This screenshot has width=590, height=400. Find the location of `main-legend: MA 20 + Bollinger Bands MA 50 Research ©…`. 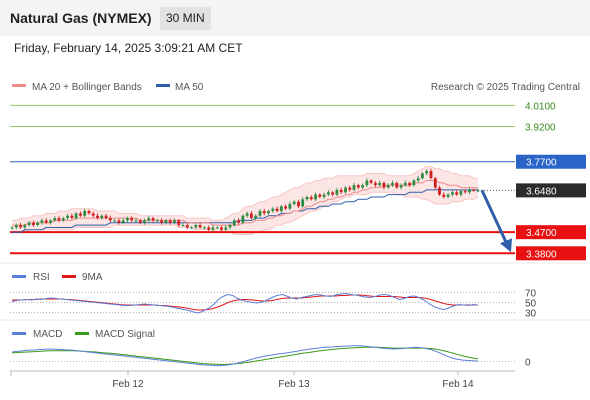

main-legend: MA 20 + Bollinger Bands MA 50 Research ©… is located at coordinates (296, 87).